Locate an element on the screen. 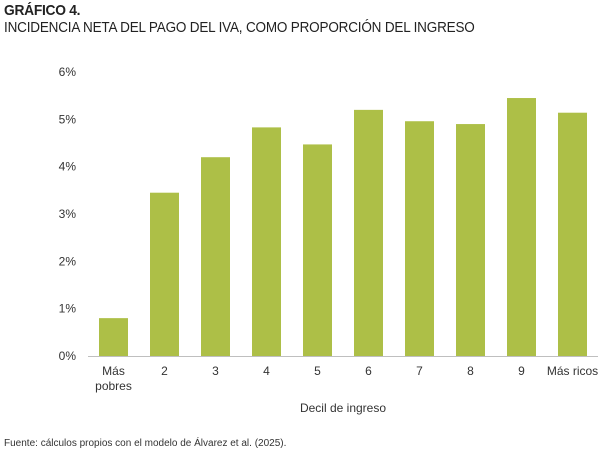  x-tick-label: Más ricos is located at coordinates (572, 371).